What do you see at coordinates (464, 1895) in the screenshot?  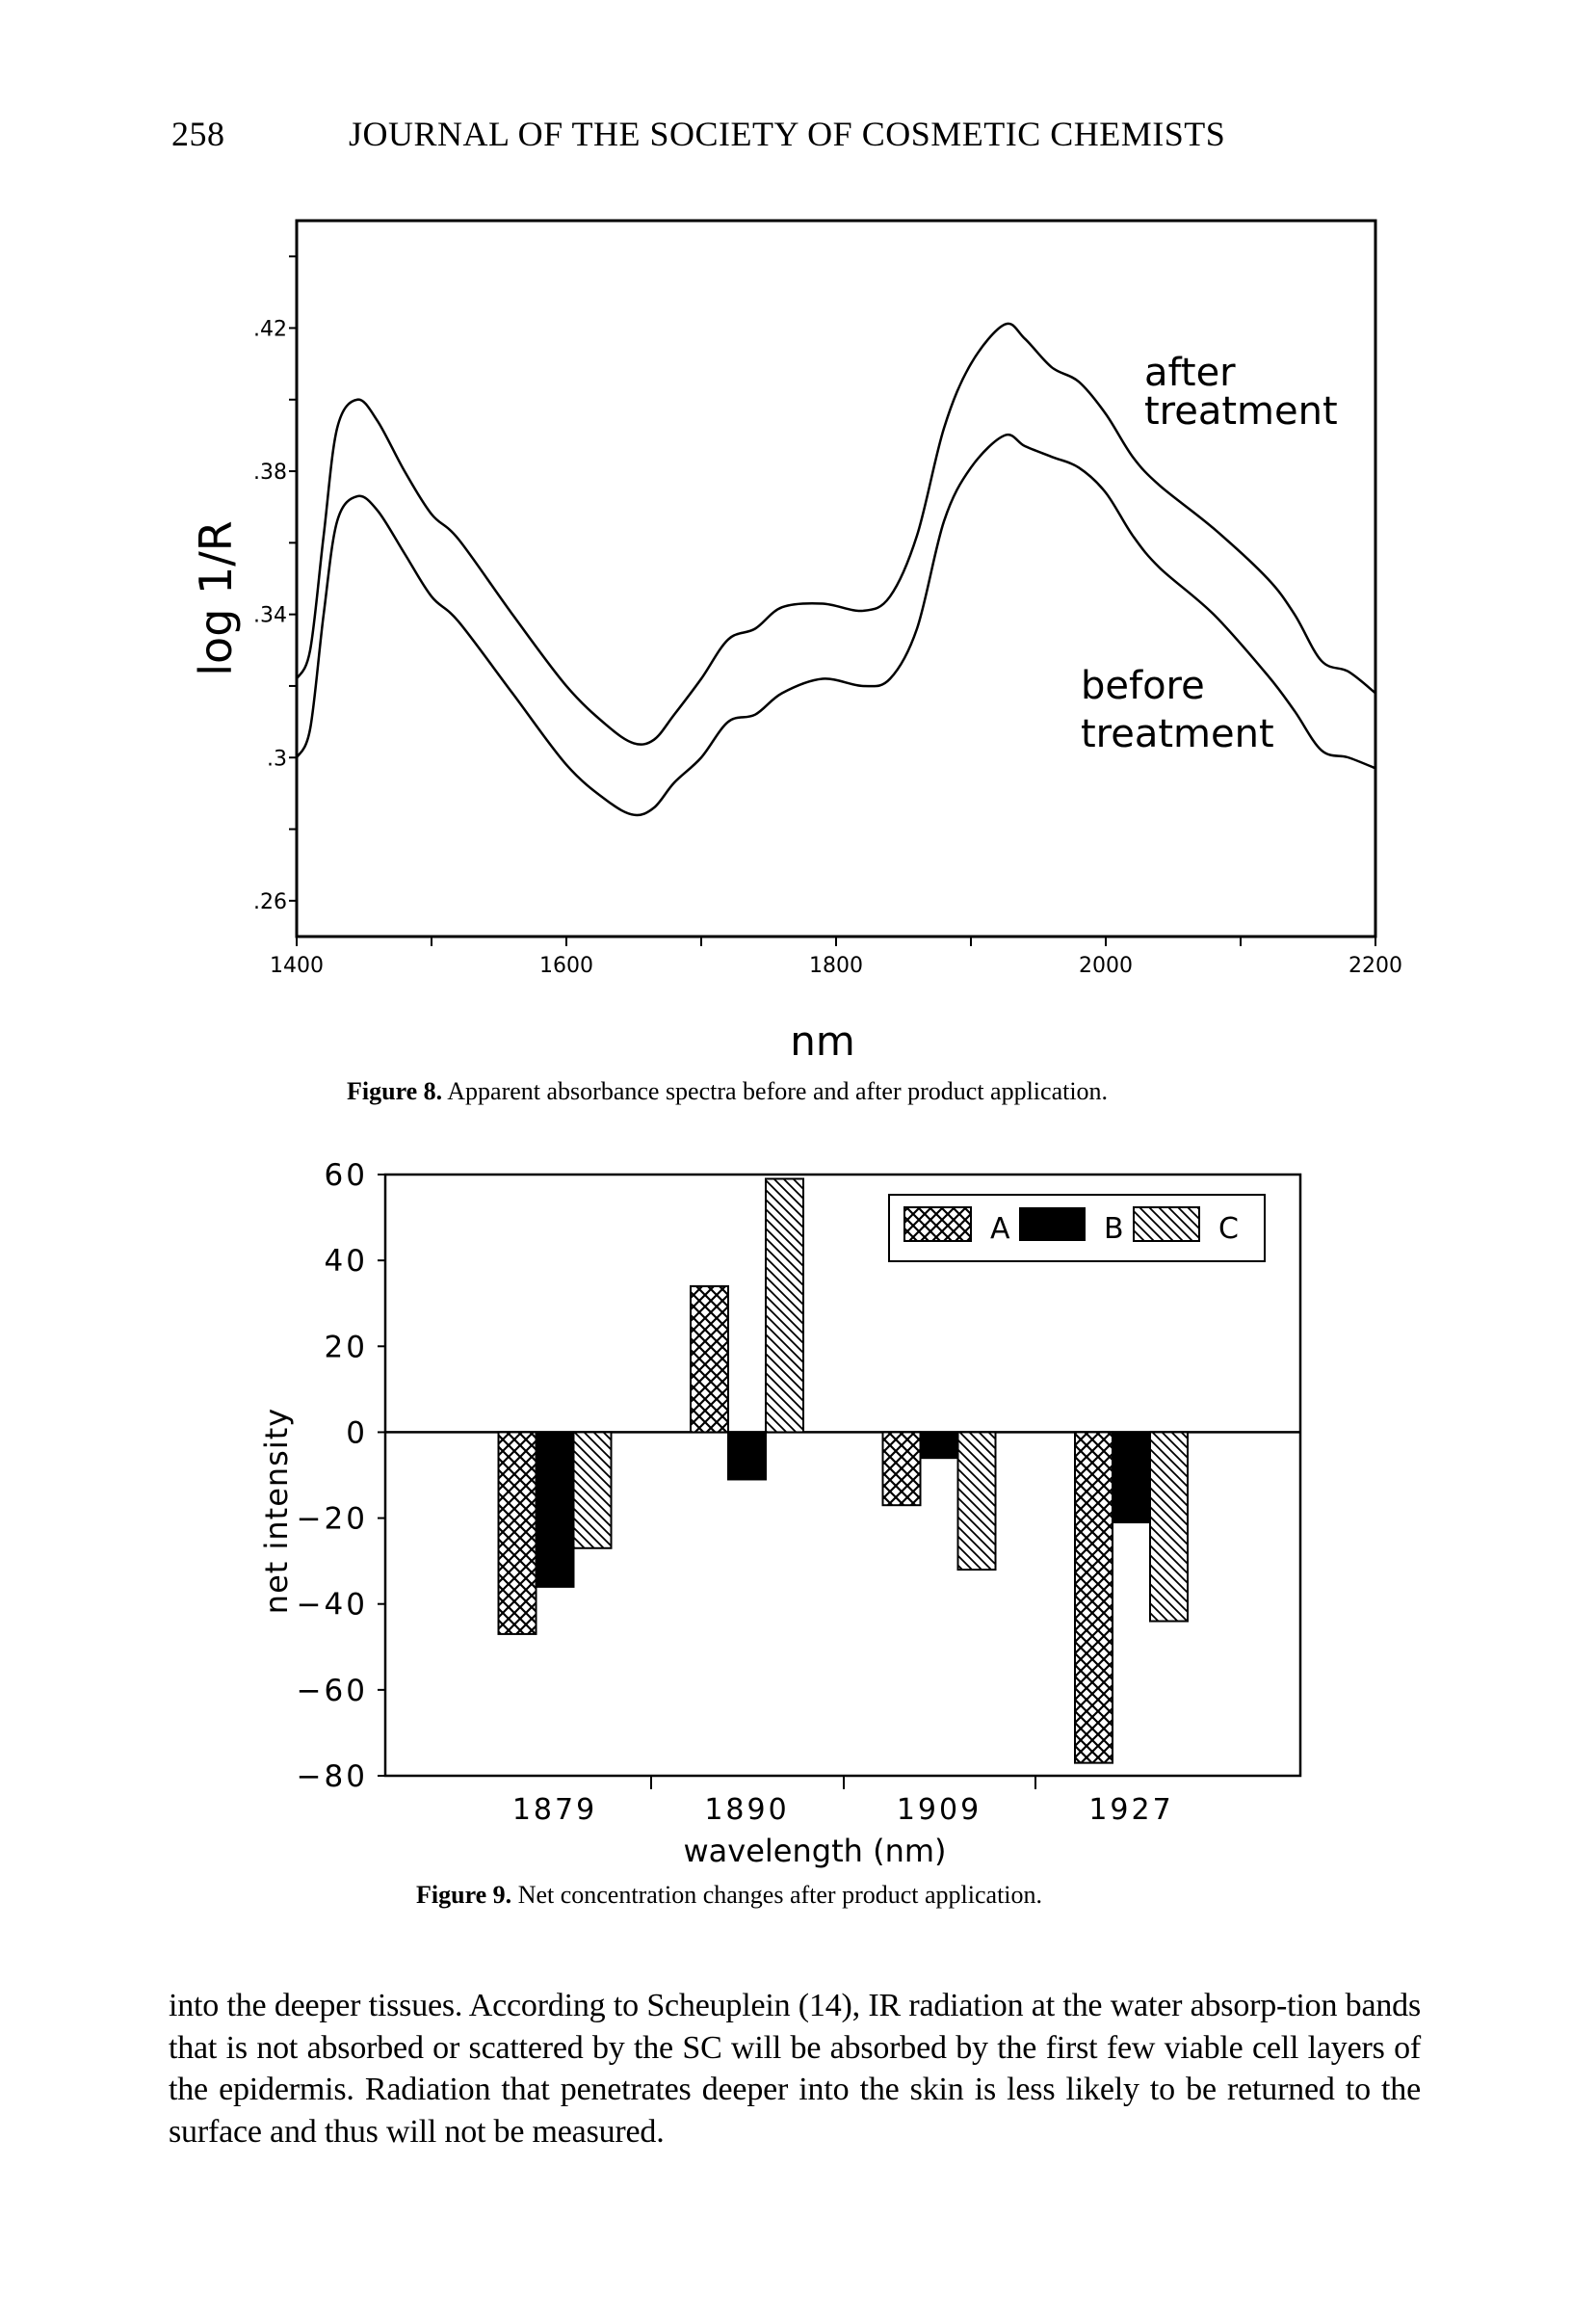 I see `caption-label: Figure 9.` at bounding box center [464, 1895].